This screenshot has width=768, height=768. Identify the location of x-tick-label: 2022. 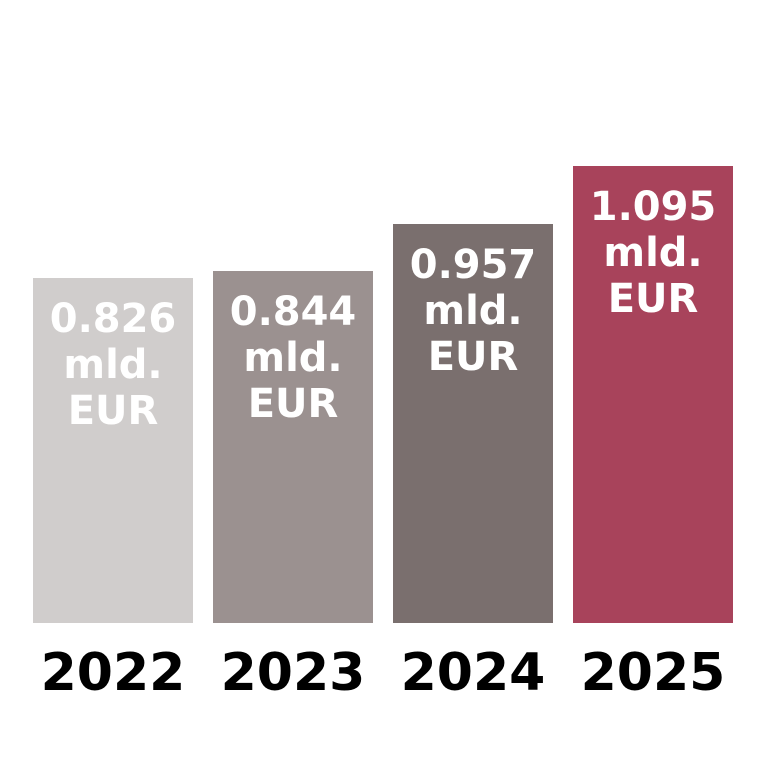
(113, 673).